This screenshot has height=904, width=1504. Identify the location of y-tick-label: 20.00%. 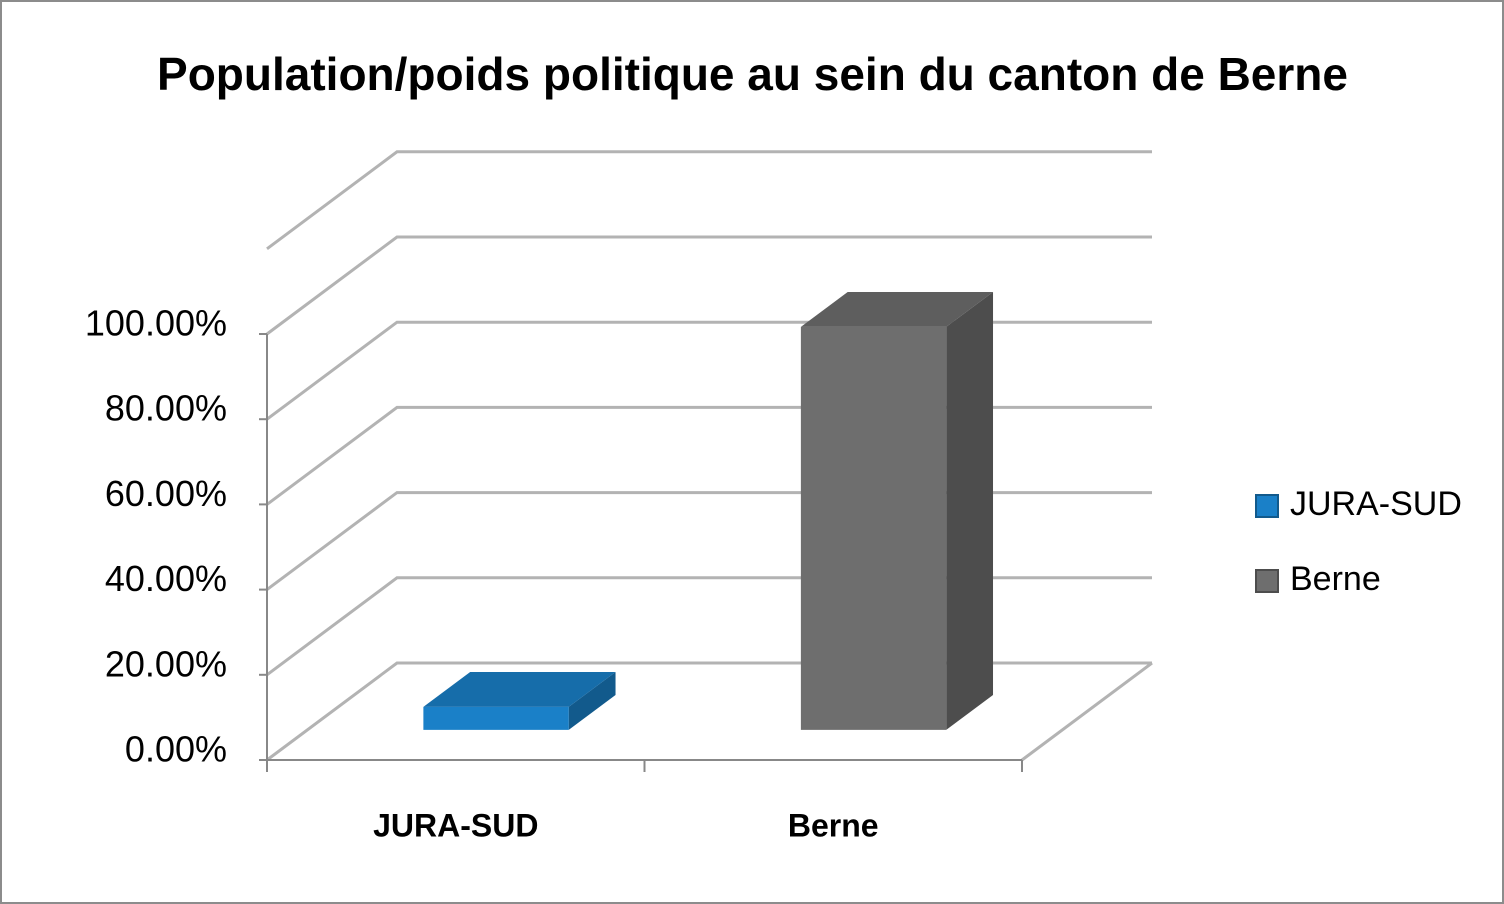
(166, 663).